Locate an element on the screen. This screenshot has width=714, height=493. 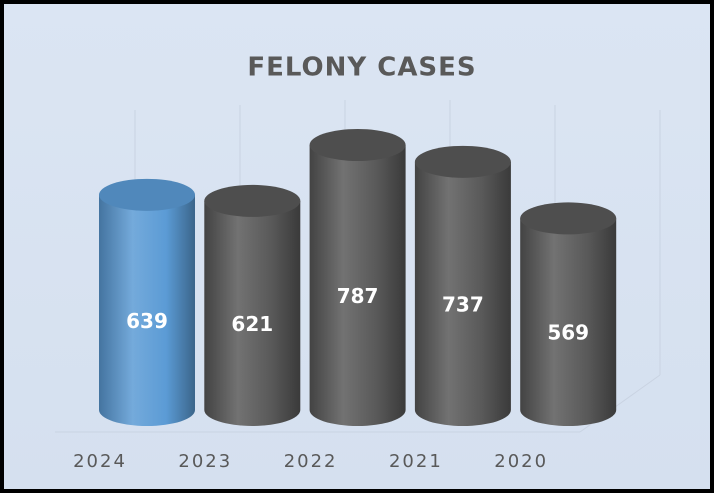
x-tick-label: 2023 is located at coordinates (205, 461).